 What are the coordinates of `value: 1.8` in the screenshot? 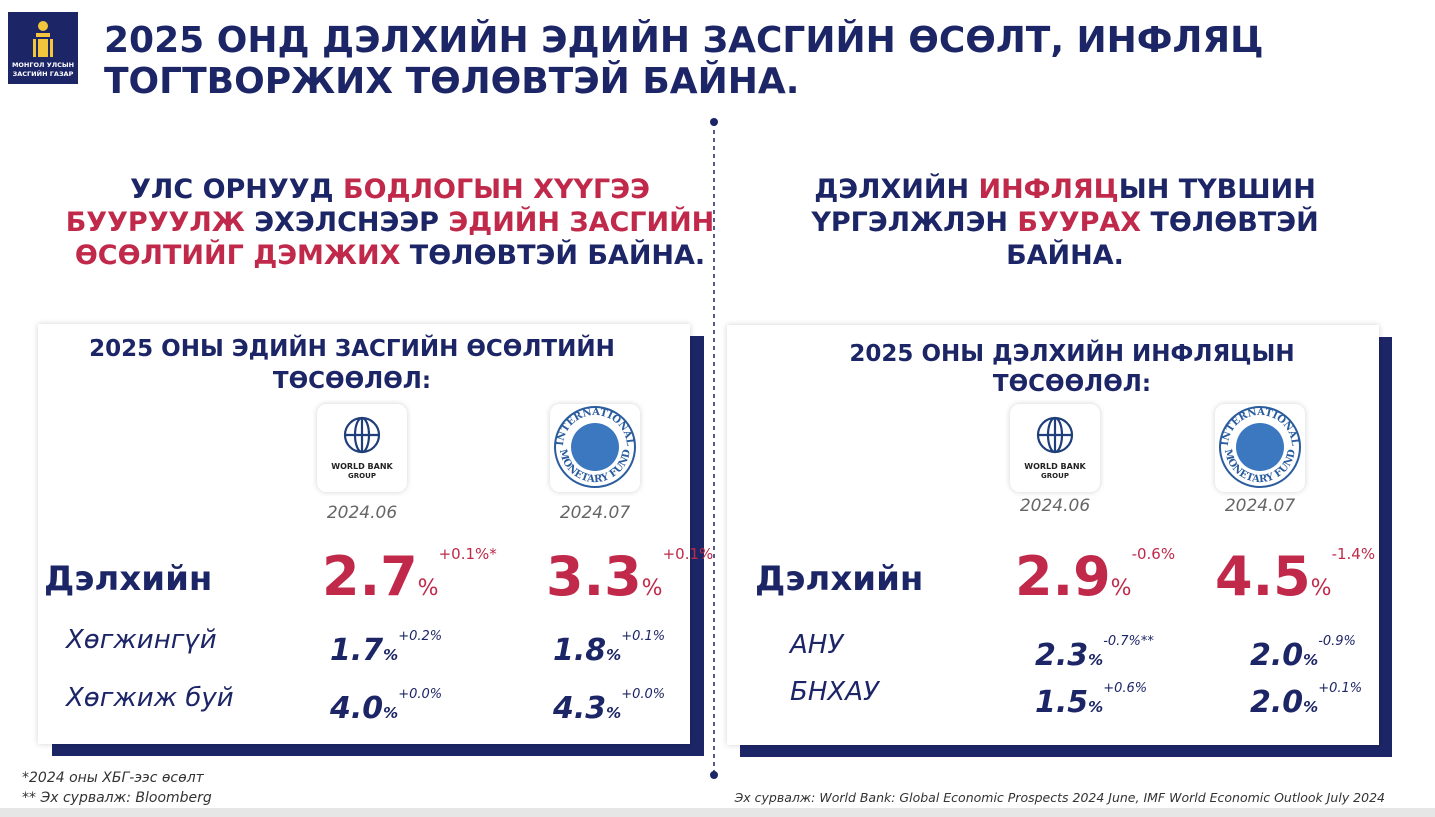 It's located at (579, 650).